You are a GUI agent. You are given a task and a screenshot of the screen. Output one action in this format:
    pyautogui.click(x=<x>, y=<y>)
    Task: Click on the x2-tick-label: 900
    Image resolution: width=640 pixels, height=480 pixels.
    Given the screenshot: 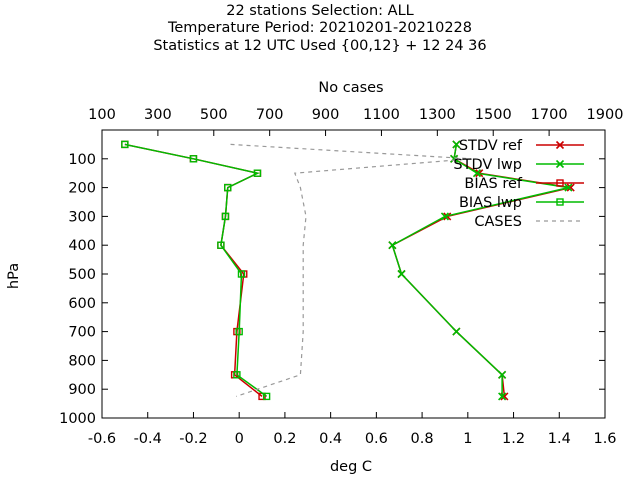 What is the action you would take?
    pyautogui.click(x=326, y=115)
    